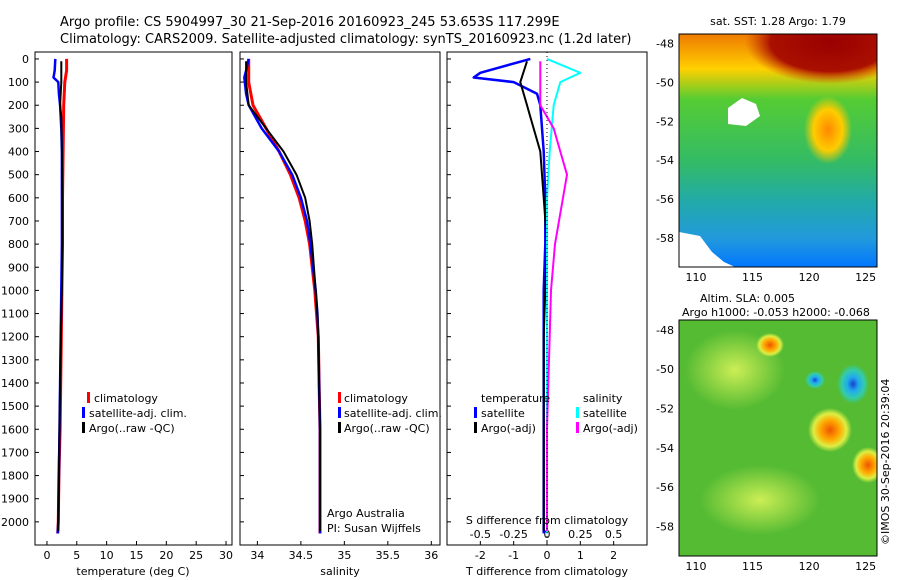 Image resolution: width=900 pixels, height=580 pixels. What do you see at coordinates (513, 534) in the screenshot?
I see `s-tick-label: -0.25` at bounding box center [513, 534].